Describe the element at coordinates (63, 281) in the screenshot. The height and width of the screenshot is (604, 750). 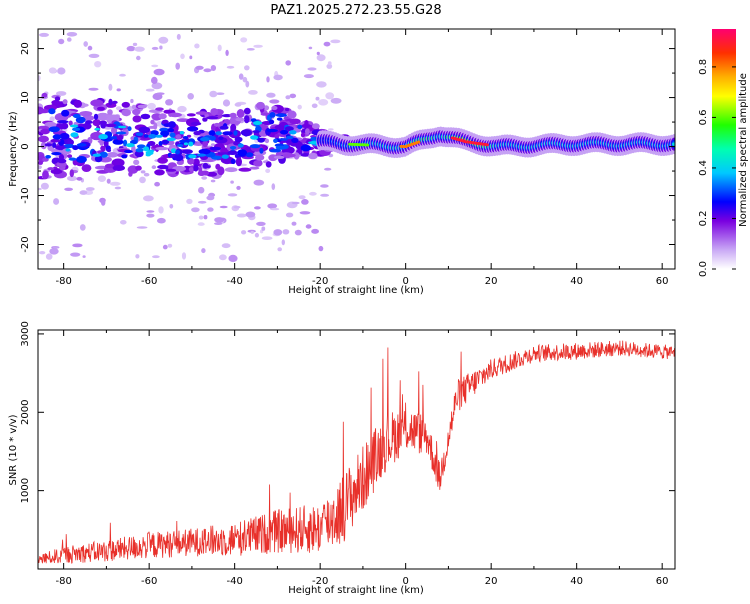
I see `x-tick-label: -80` at that location.